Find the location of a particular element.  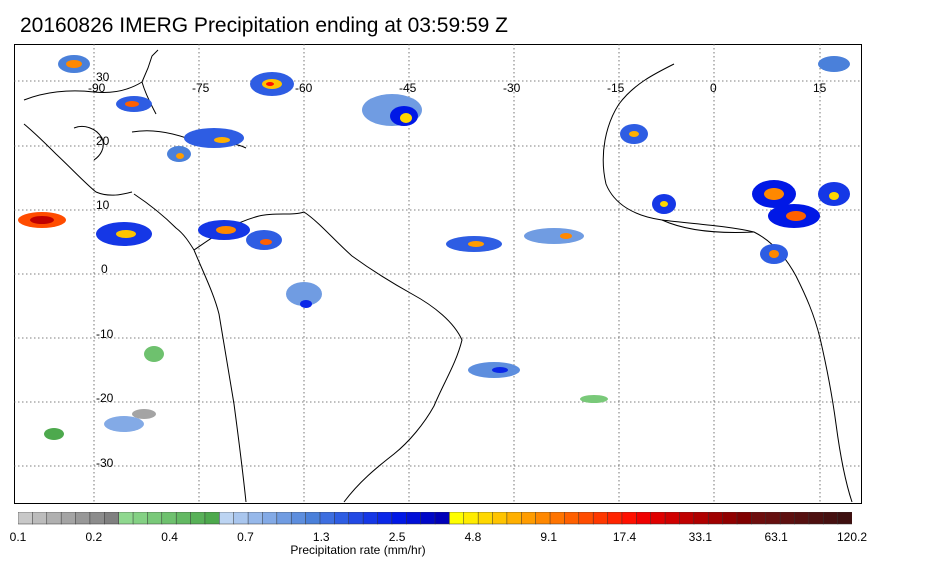

lon-label: 0 is located at coordinates (713, 88).